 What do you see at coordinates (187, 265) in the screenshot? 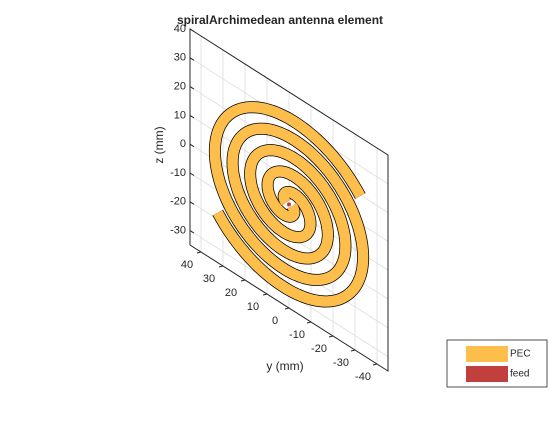
I see `y-tick-label: 40` at bounding box center [187, 265].